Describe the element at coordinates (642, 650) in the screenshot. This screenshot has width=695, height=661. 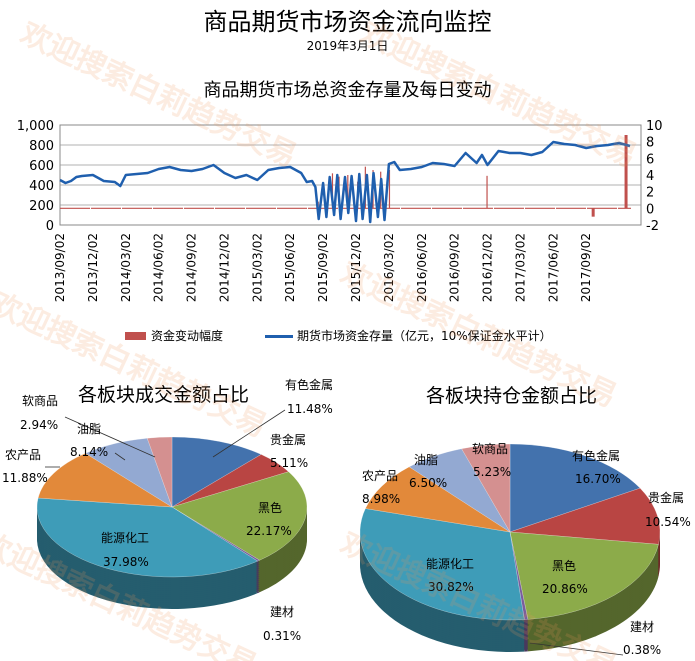
I see `pie2-label-value: 0.38%` at that location.